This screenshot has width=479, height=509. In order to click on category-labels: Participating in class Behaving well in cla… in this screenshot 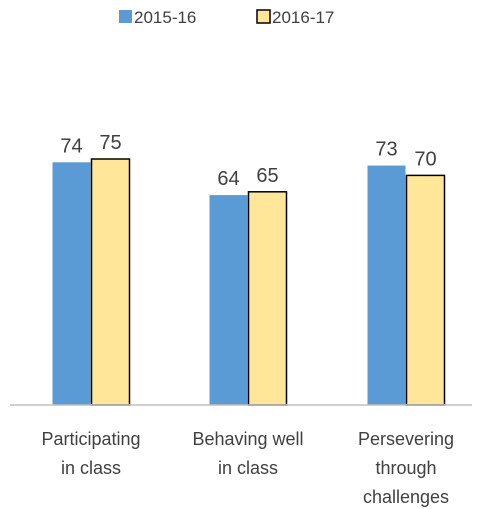, I will do `click(247, 468)`.